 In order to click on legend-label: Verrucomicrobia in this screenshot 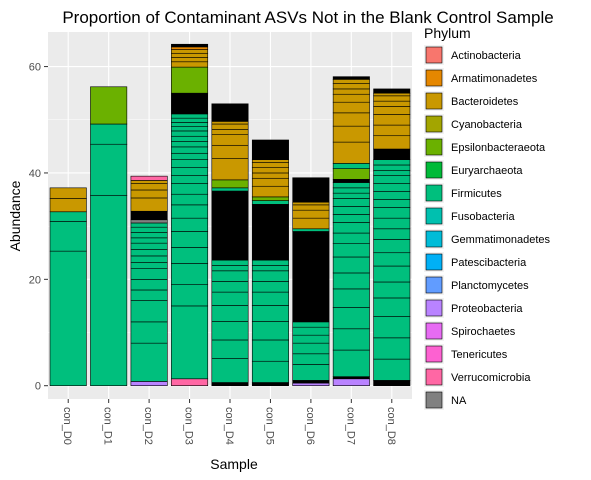, I will do `click(491, 378)`.